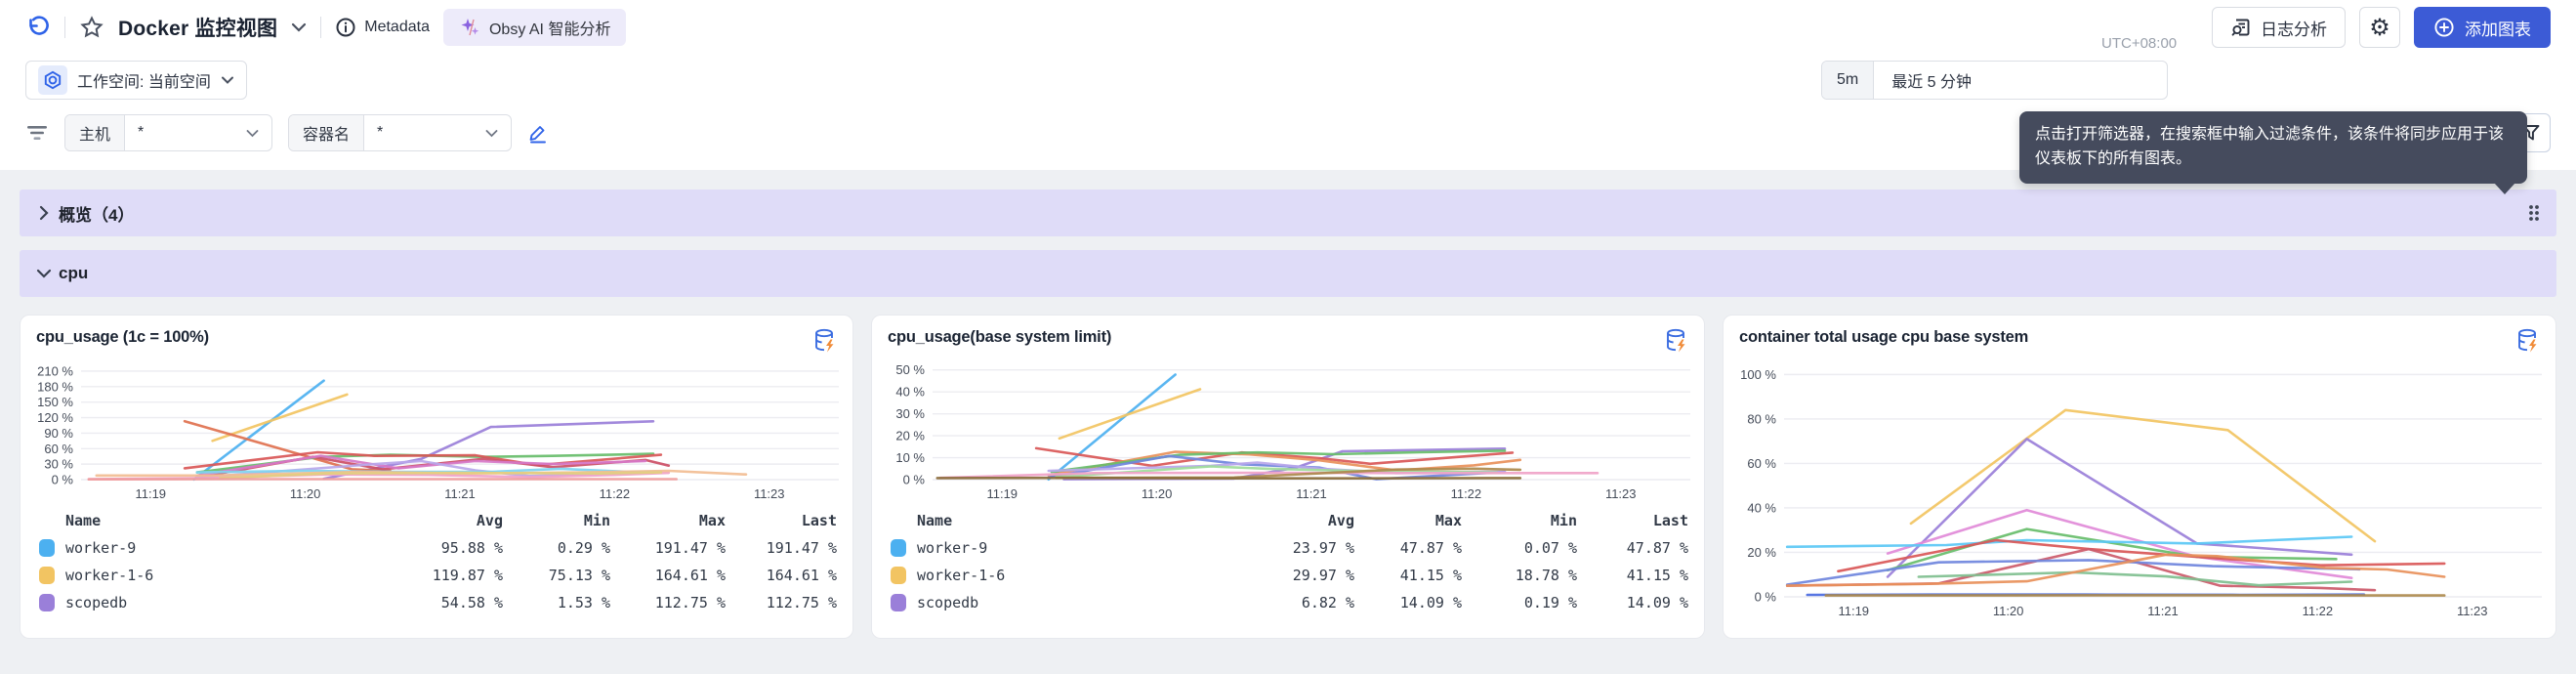  Describe the element at coordinates (1546, 575) in the screenshot. I see `series-value: 18.78 %` at that location.